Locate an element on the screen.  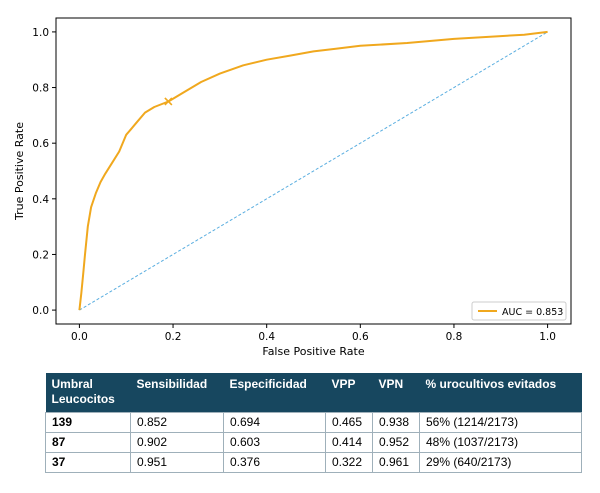
y-tick-label: 0.6 is located at coordinates (40, 144).